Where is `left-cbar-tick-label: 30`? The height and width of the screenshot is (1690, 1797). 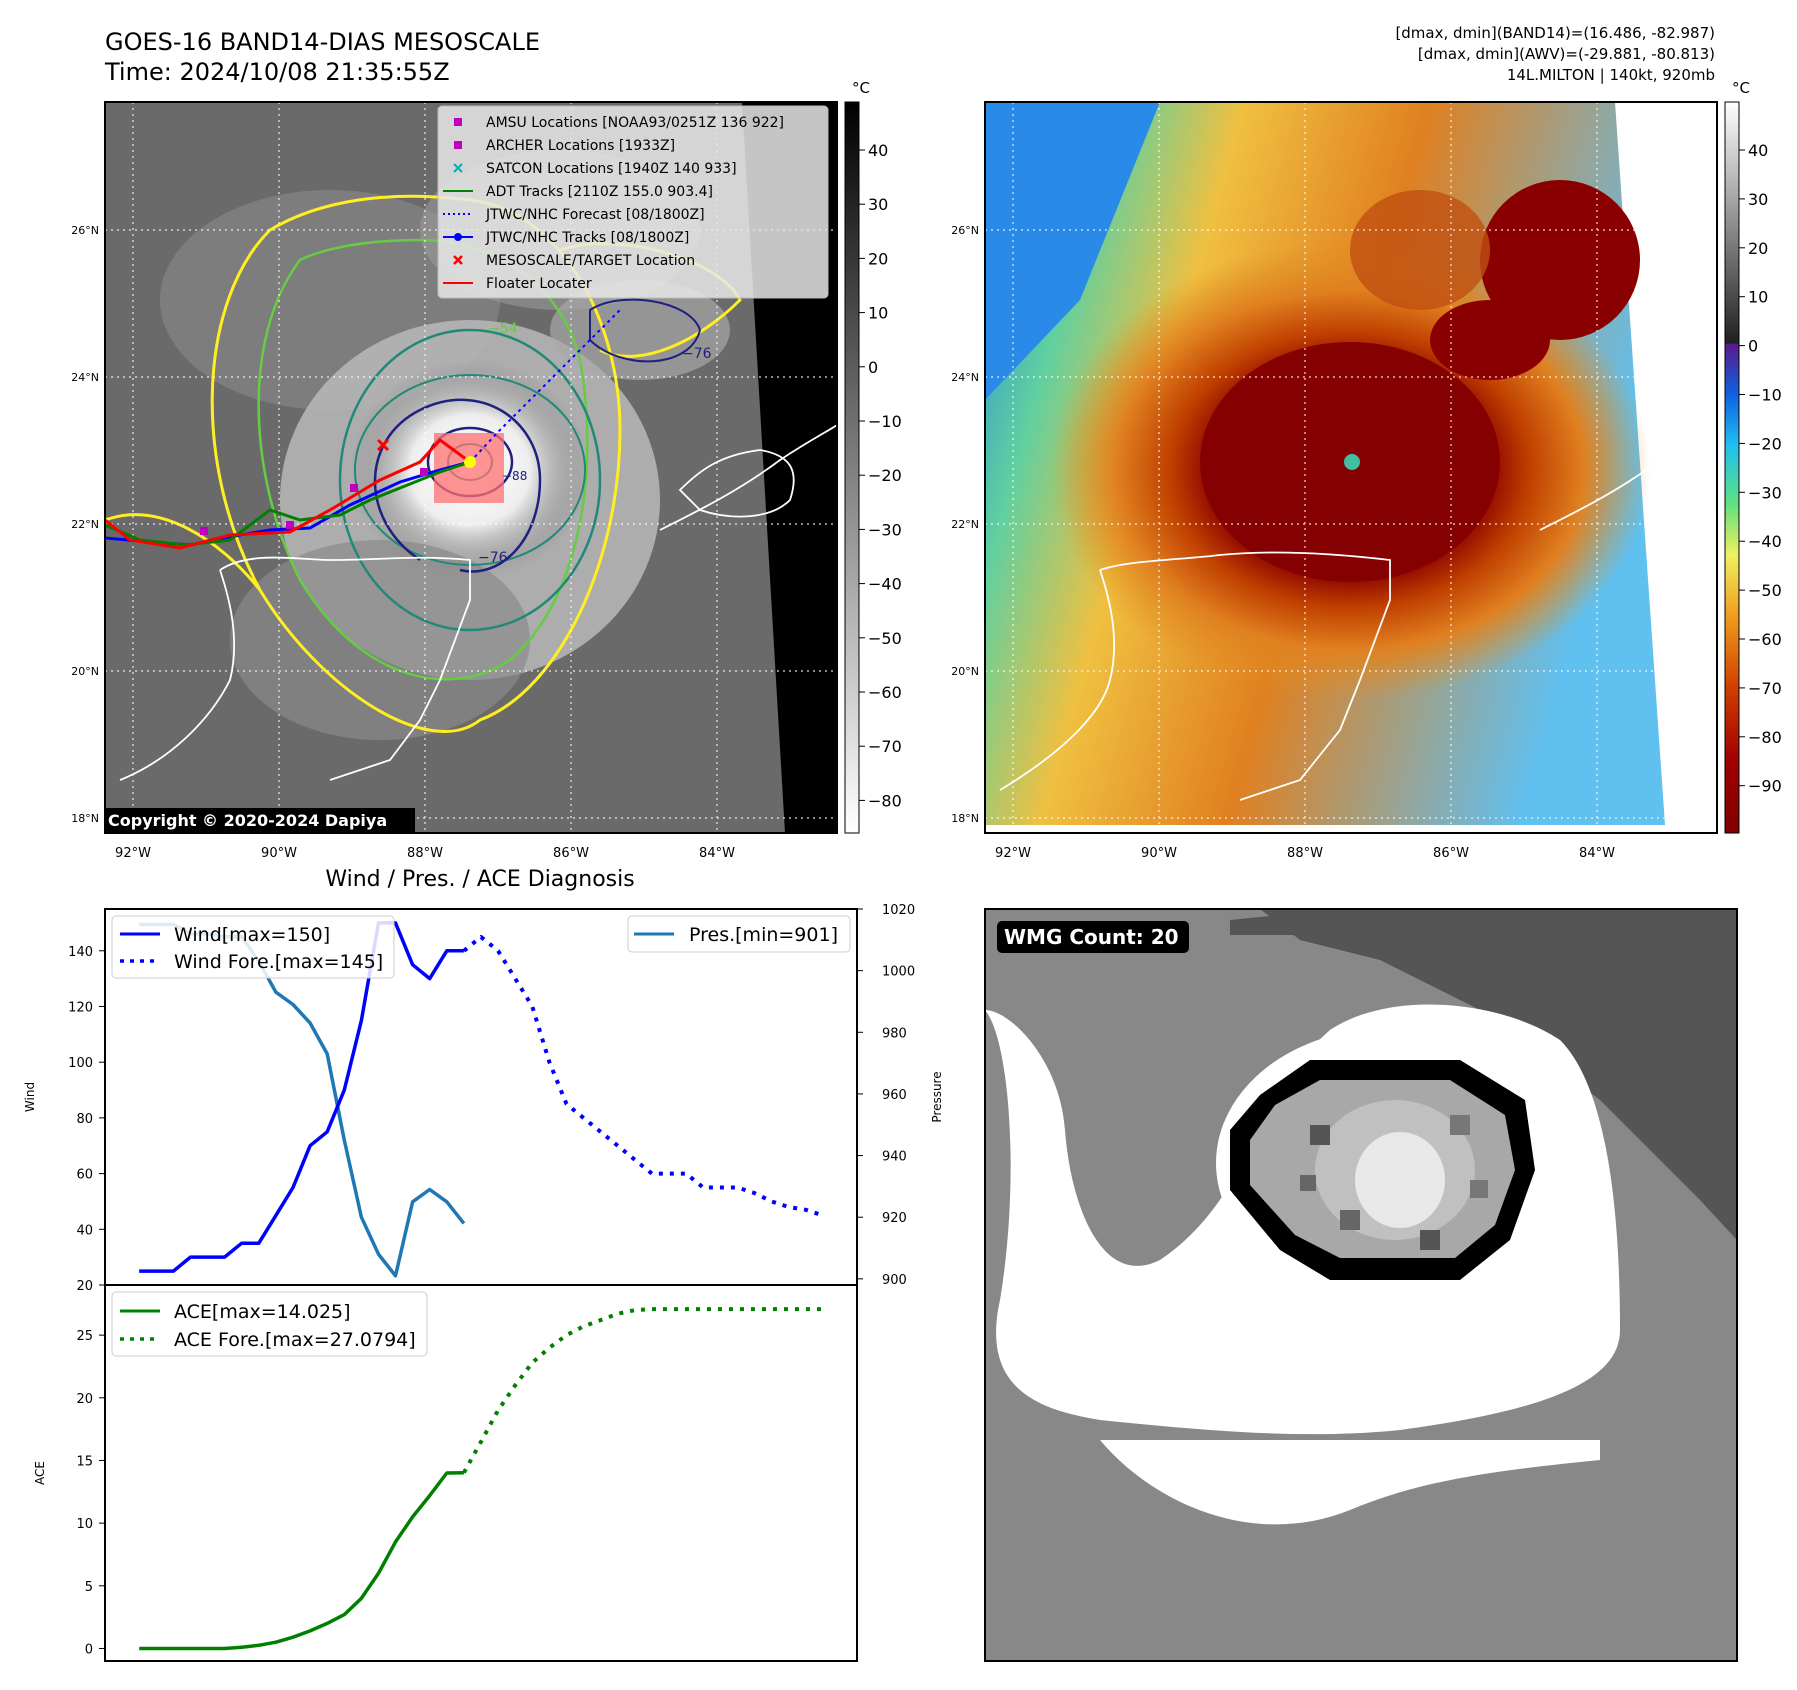
left-cbar-tick-label: 30 is located at coordinates (878, 204).